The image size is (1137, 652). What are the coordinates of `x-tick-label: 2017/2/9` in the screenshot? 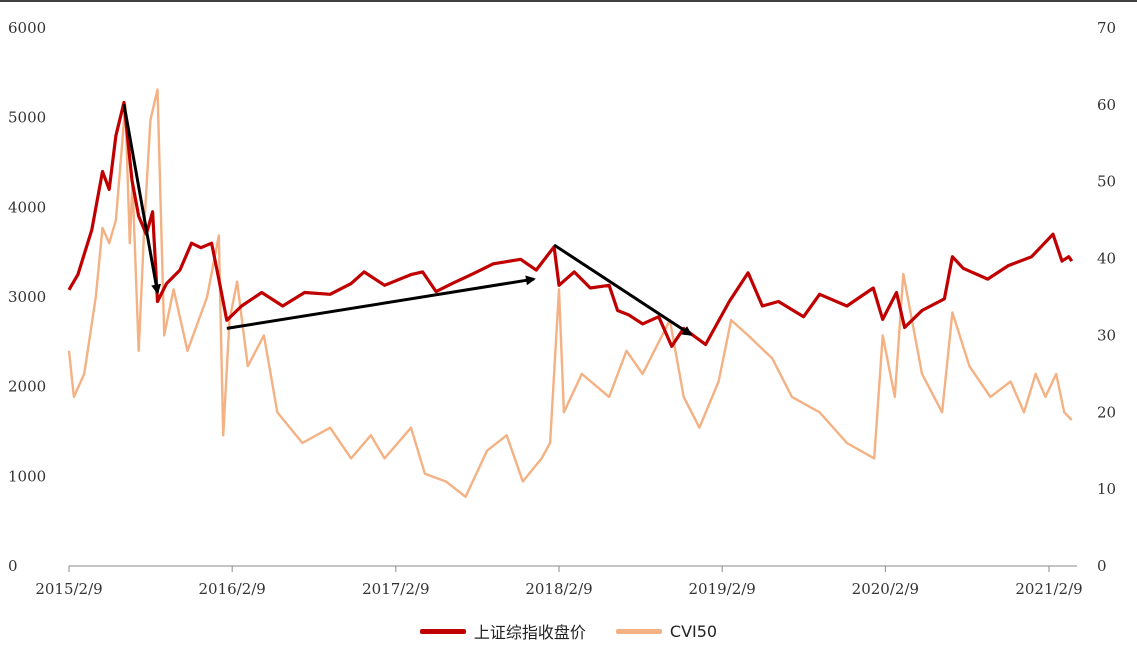 It's located at (395, 589).